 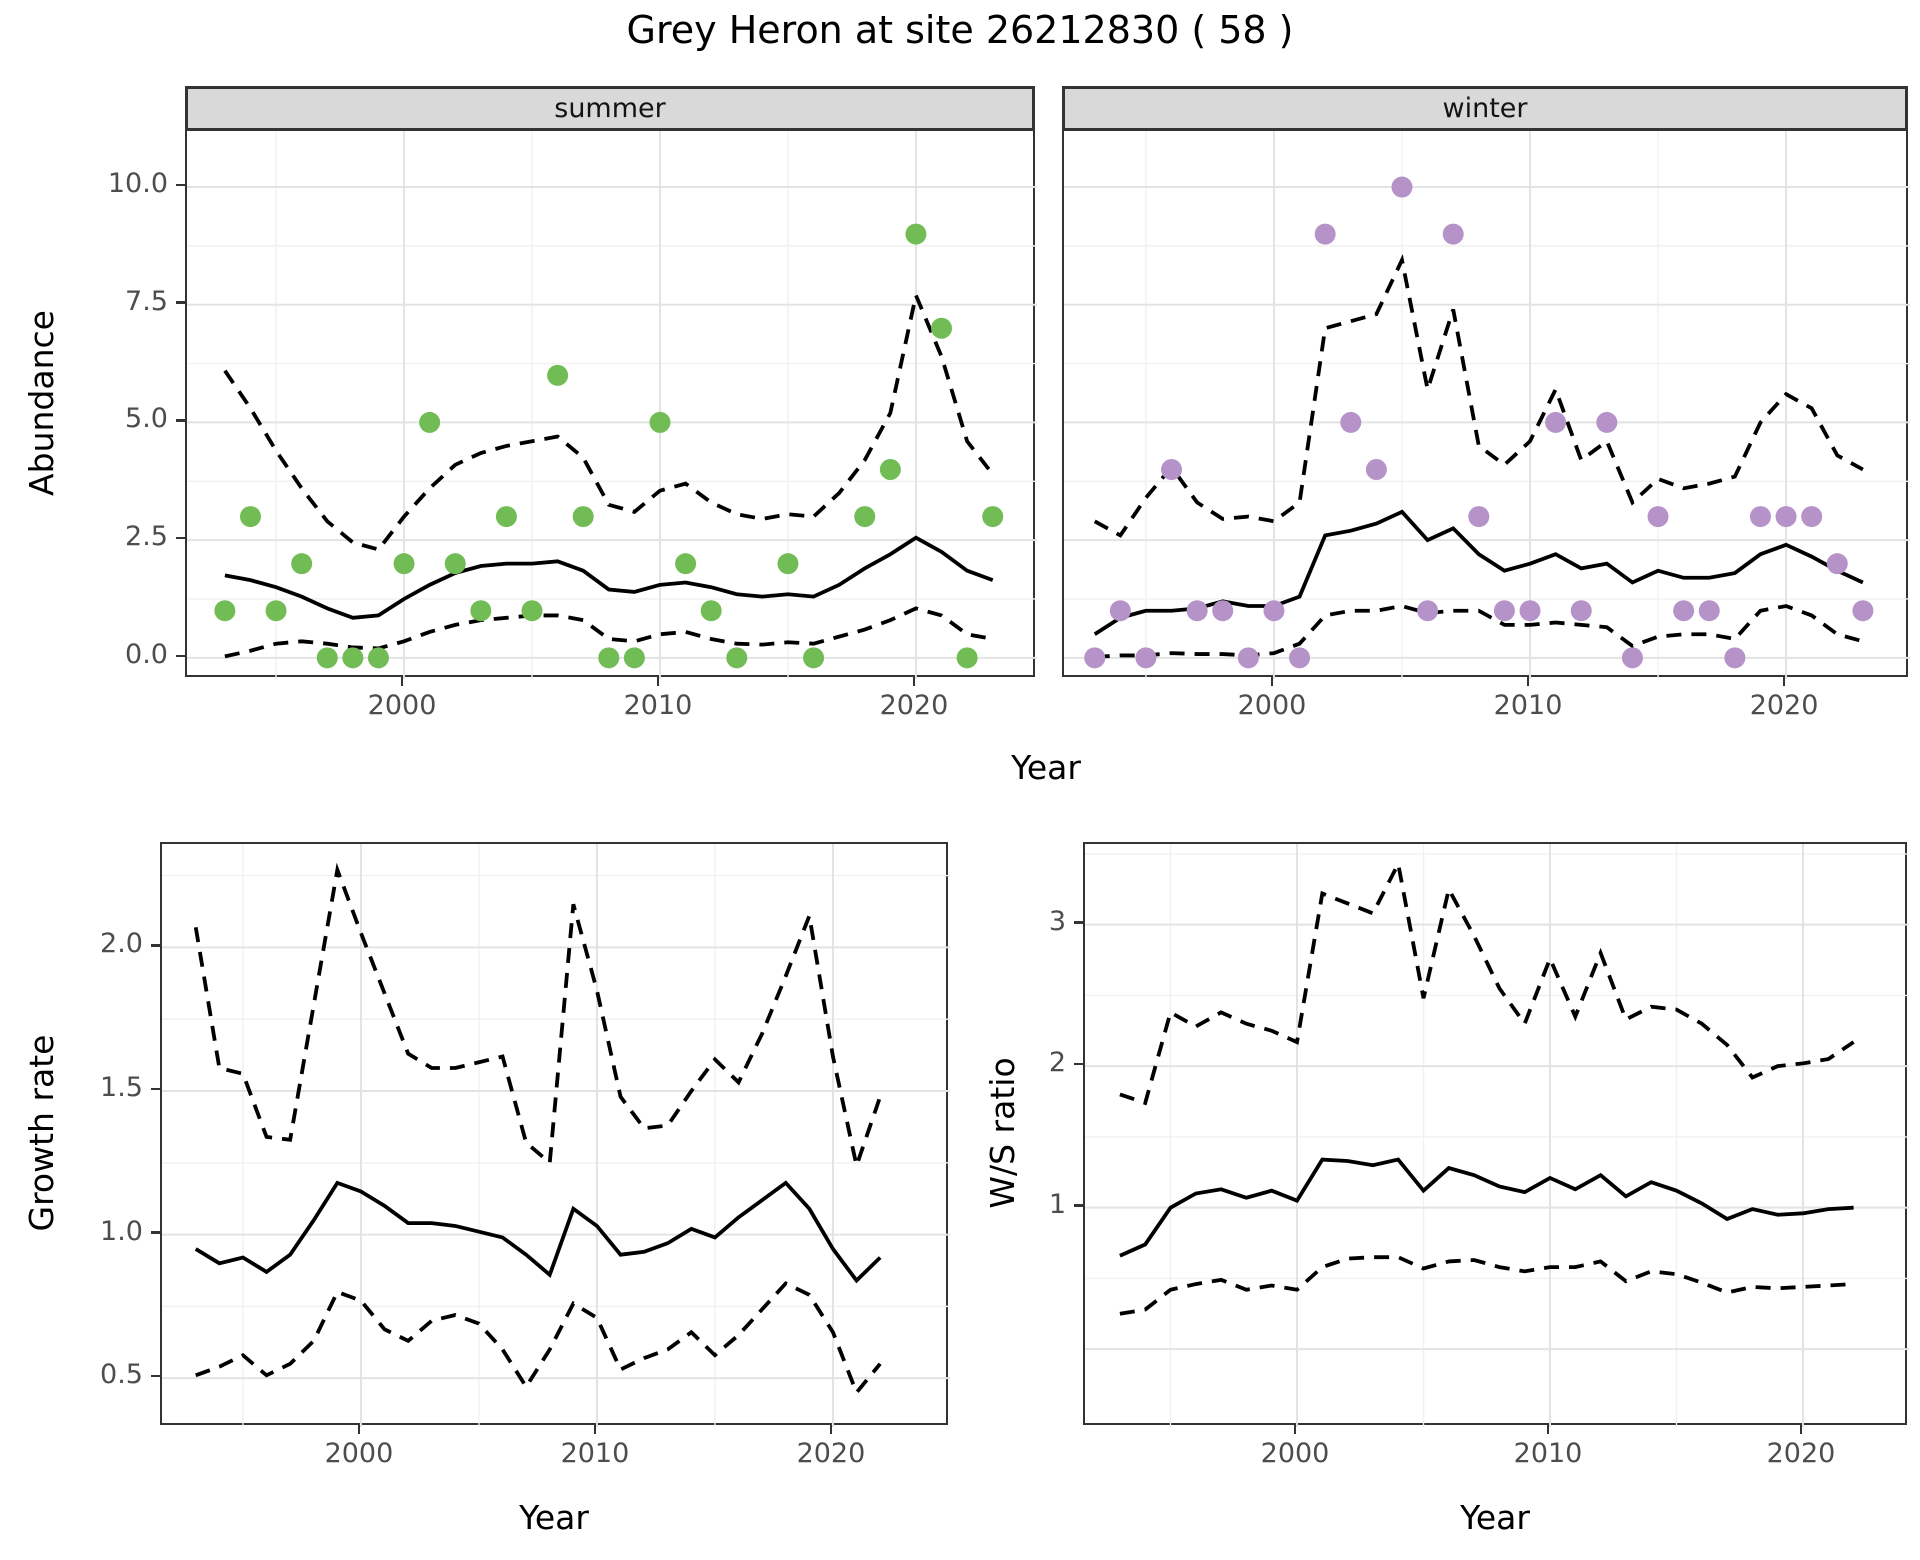 I want to click on y-tick-label: 10.0, so click(x=137, y=184).